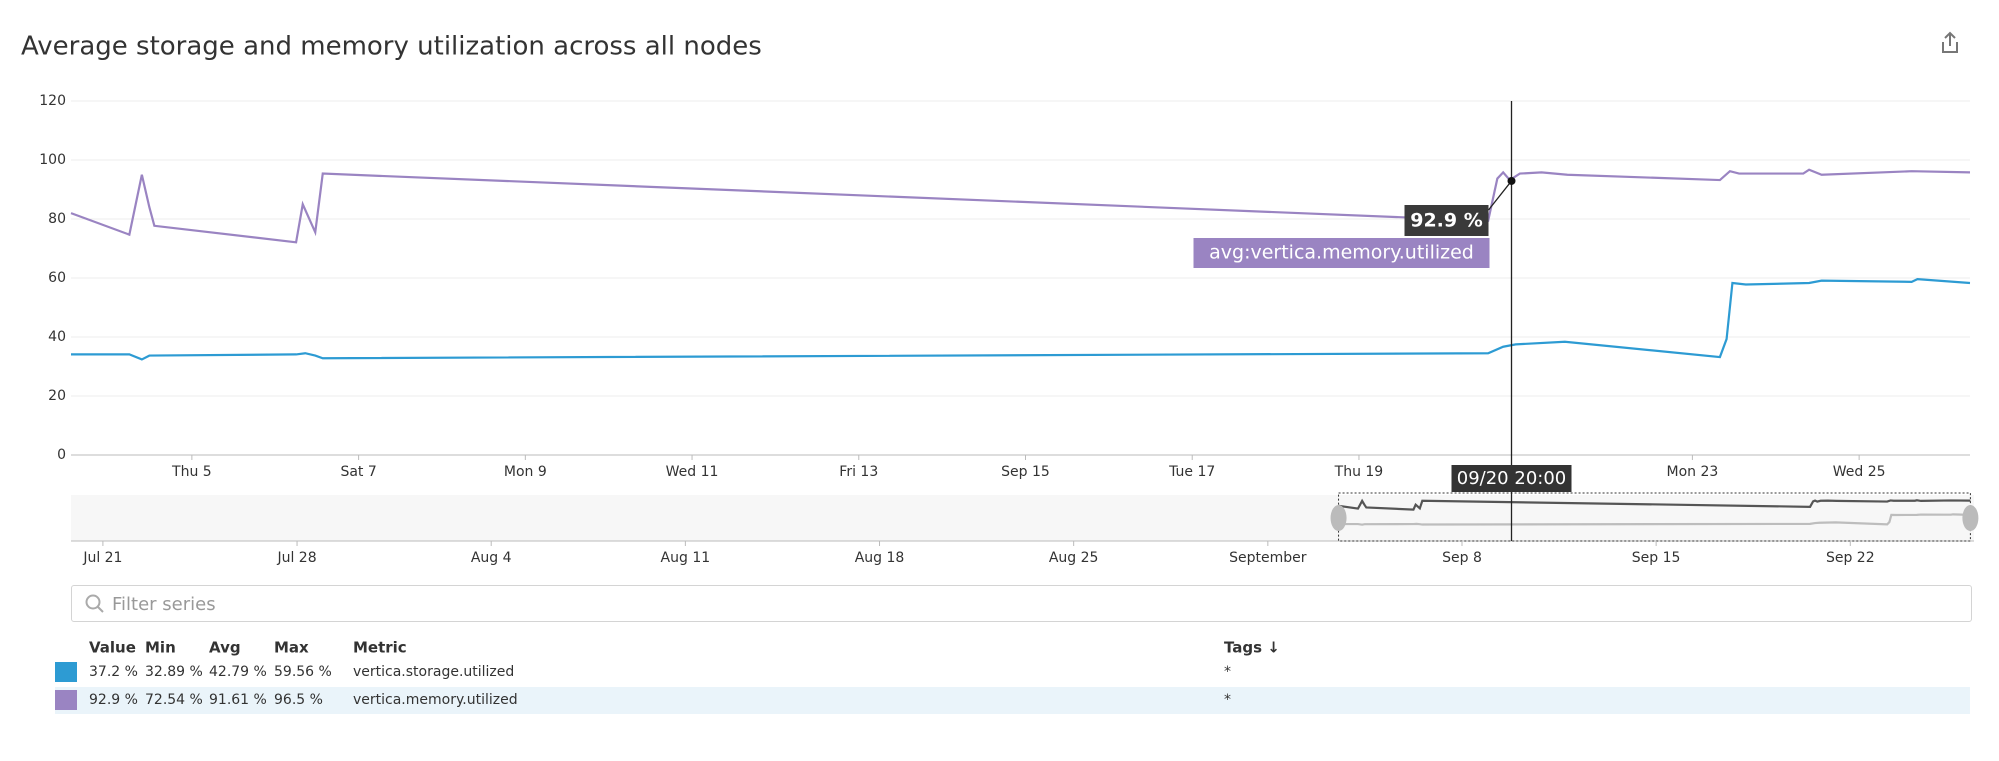 This screenshot has width=1999, height=761. I want to click on filter-placeholder: Filter series, so click(164, 604).